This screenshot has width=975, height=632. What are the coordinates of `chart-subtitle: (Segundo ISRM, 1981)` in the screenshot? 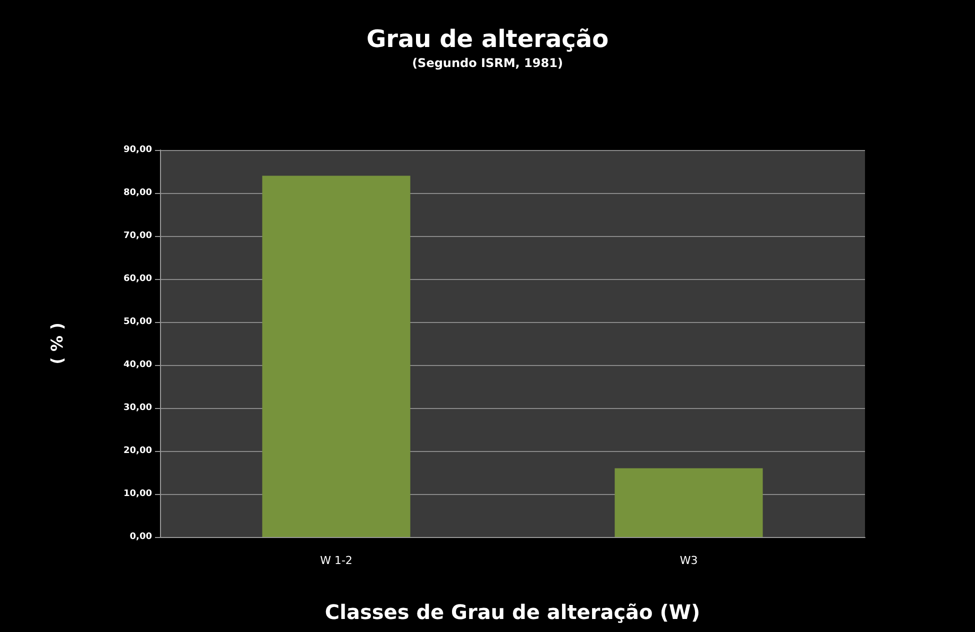 It's located at (487, 63).